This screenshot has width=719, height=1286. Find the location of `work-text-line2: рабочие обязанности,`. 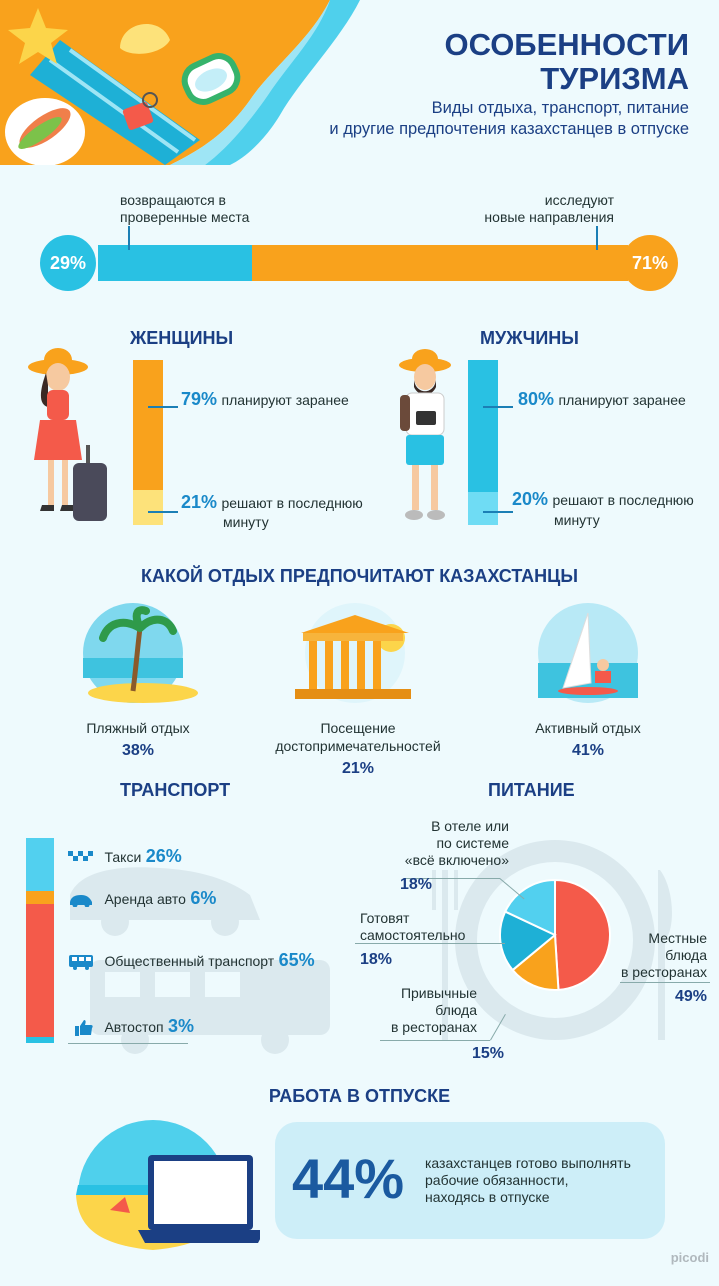

work-text-line2: рабочие обязанности, is located at coordinates (497, 1180).